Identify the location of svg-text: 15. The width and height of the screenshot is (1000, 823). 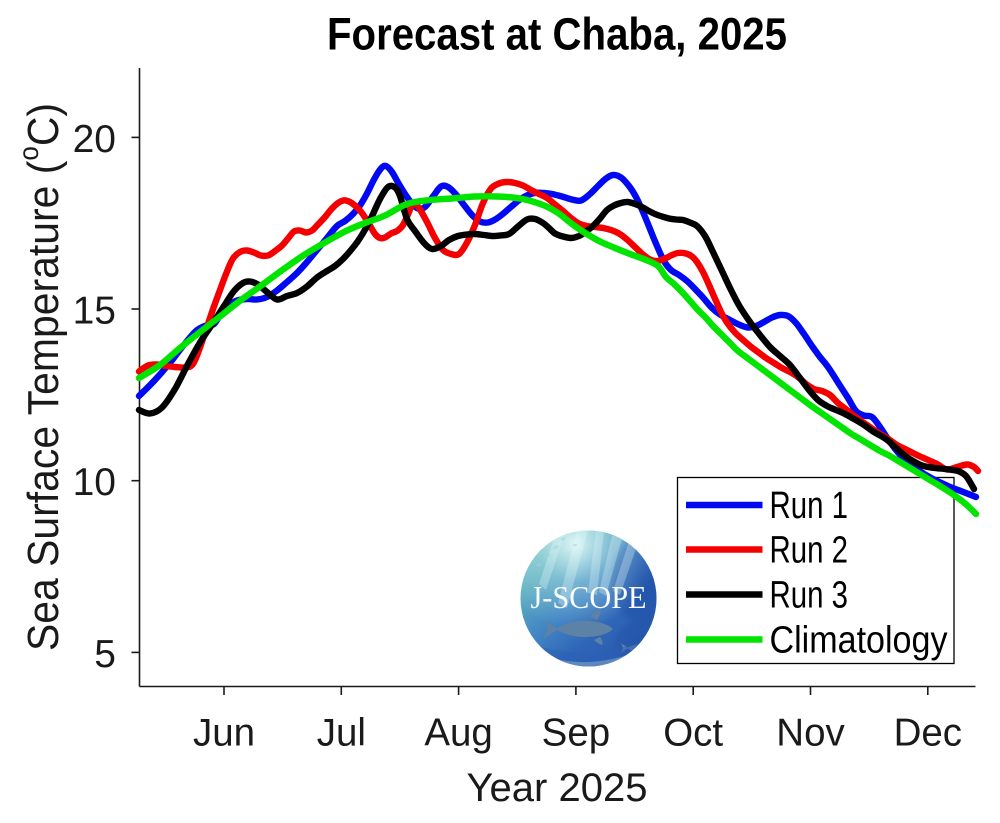
(94, 311).